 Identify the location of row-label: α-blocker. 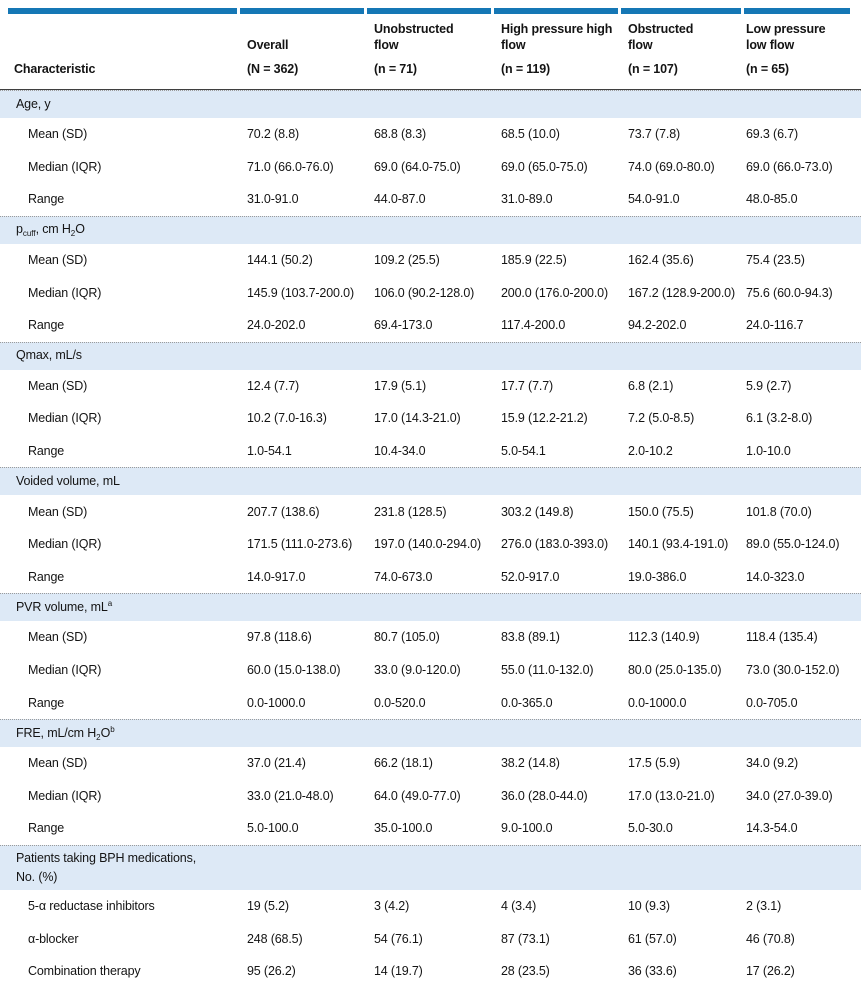
(53, 938).